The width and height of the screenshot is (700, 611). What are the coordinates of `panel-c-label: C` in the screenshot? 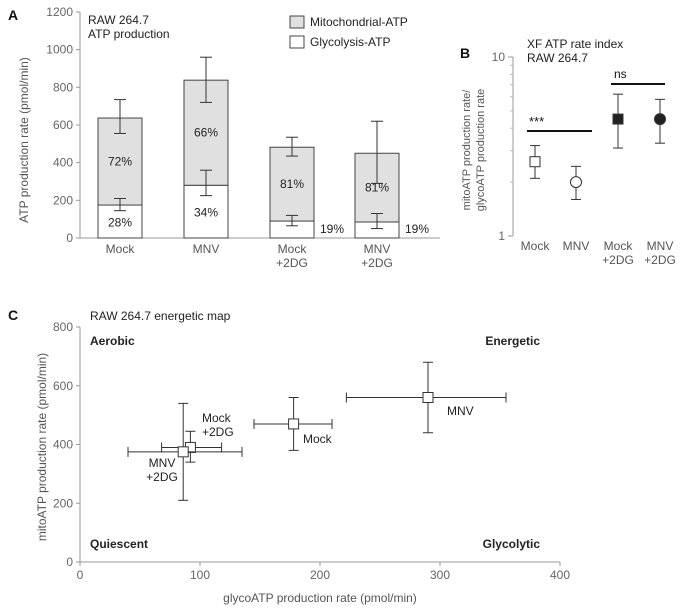 It's located at (13, 315).